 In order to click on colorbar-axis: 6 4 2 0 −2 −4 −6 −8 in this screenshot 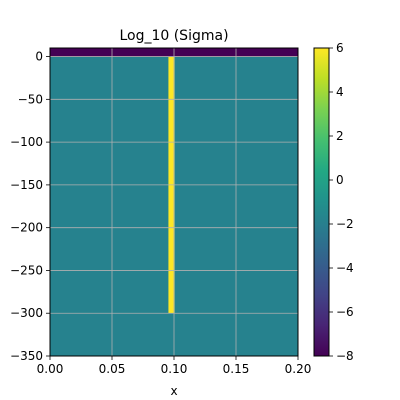, I will do `click(341, 202)`.